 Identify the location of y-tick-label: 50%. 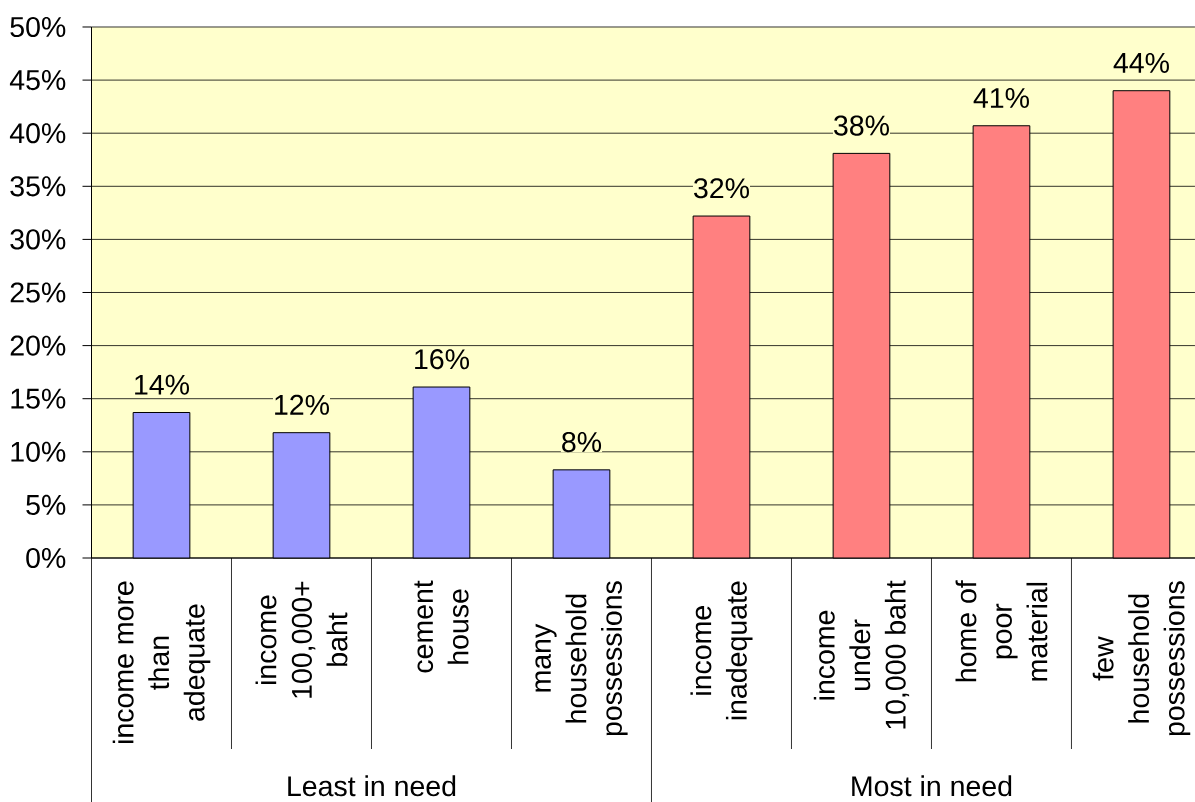
(38, 27).